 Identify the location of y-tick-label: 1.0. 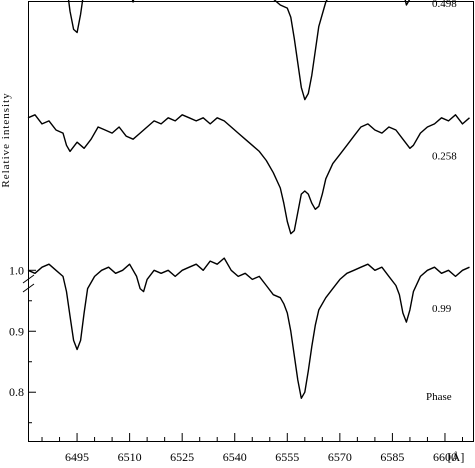
(16, 270).